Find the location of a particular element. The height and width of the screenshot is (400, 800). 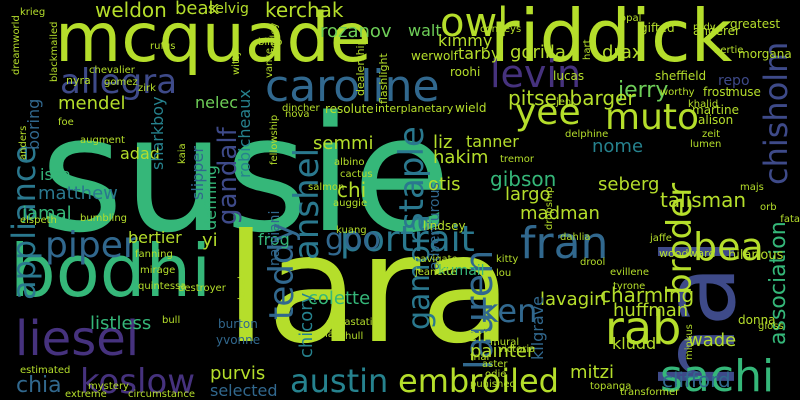

word-caroline: caroline is located at coordinates (352, 86).